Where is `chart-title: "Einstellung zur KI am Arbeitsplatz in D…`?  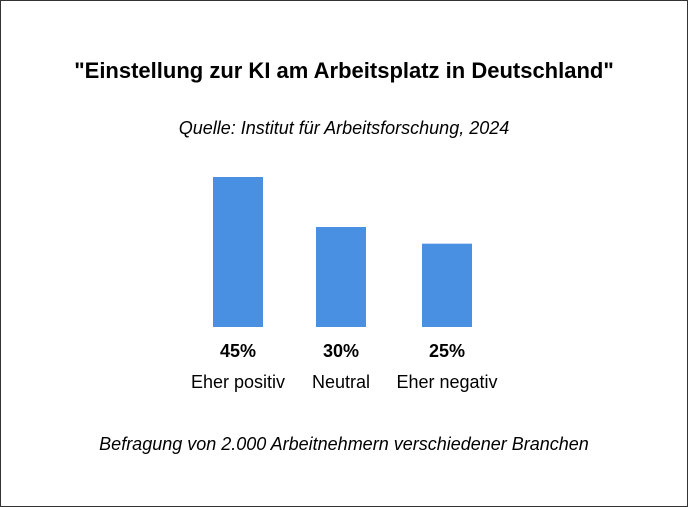 chart-title: "Einstellung zur KI am Arbeitsplatz in D… is located at coordinates (344, 70).